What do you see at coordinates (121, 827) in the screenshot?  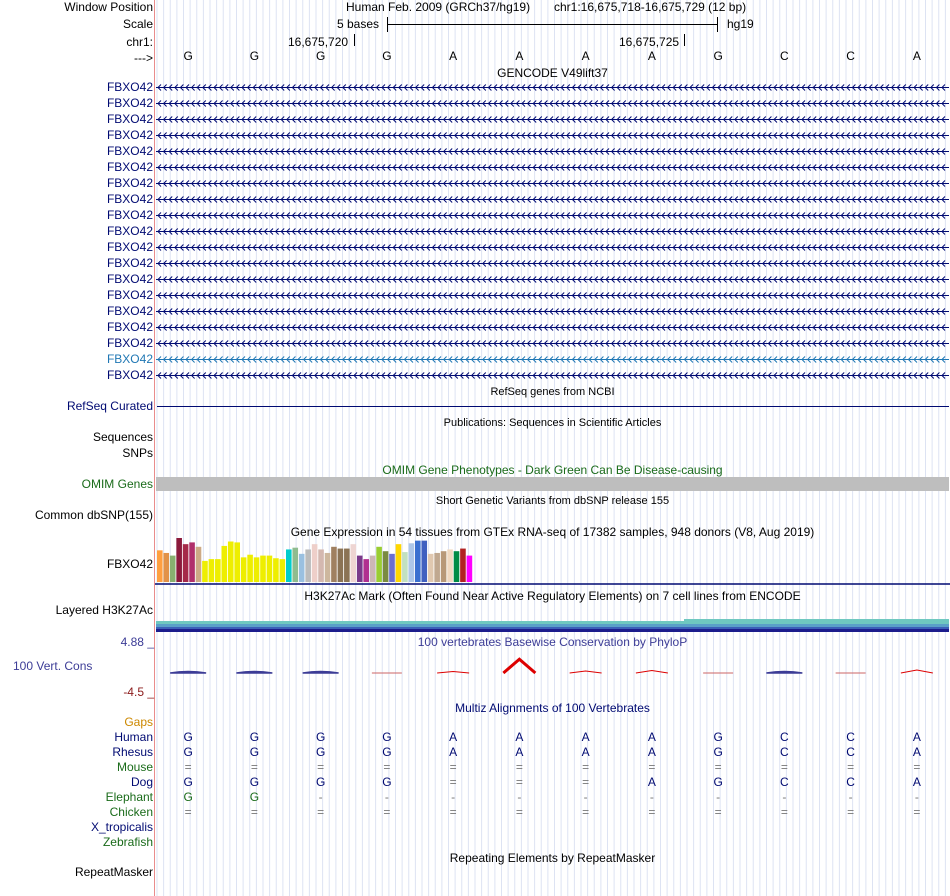 I see `multiz-species-label: X_tropicalis` at bounding box center [121, 827].